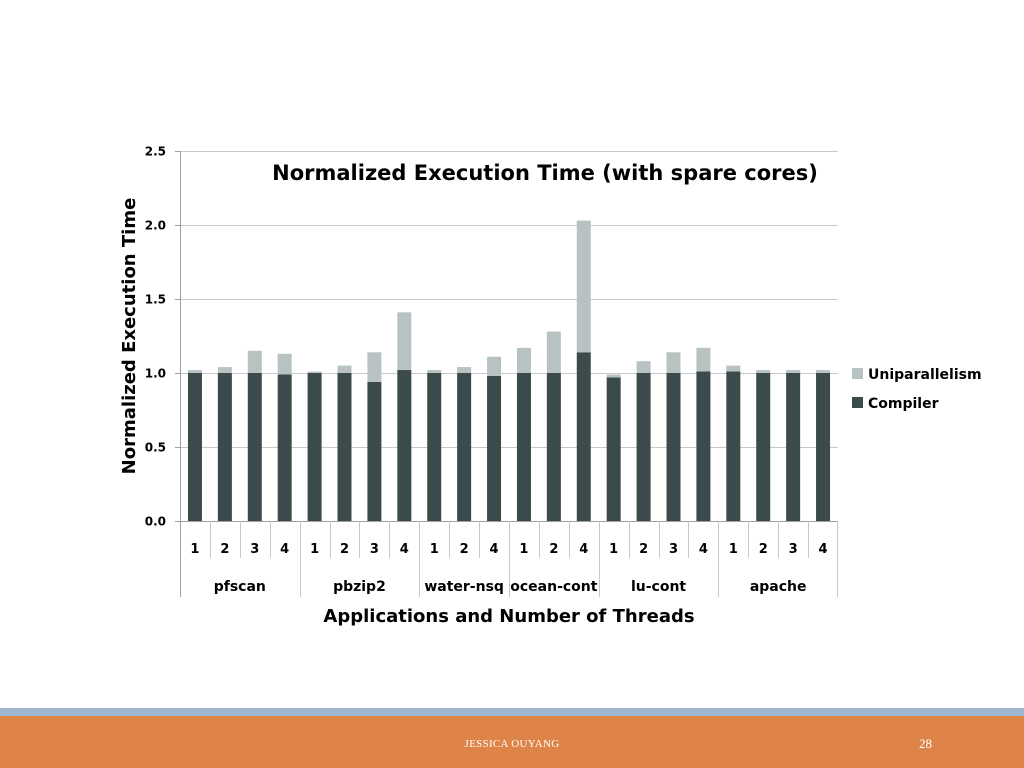  Describe the element at coordinates (155, 374) in the screenshot. I see `y-tick-label: 1.0` at that location.